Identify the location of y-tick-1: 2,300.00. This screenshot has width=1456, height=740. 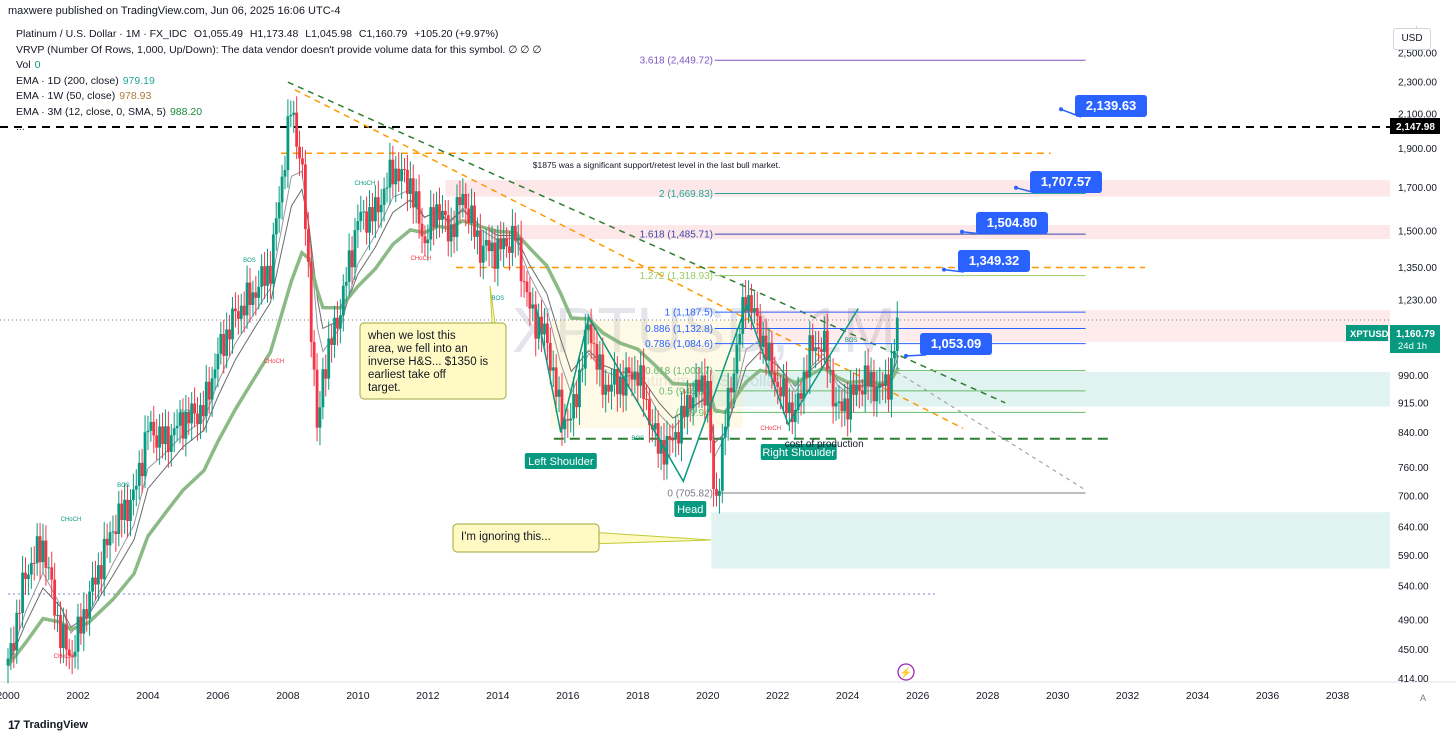
(1417, 83).